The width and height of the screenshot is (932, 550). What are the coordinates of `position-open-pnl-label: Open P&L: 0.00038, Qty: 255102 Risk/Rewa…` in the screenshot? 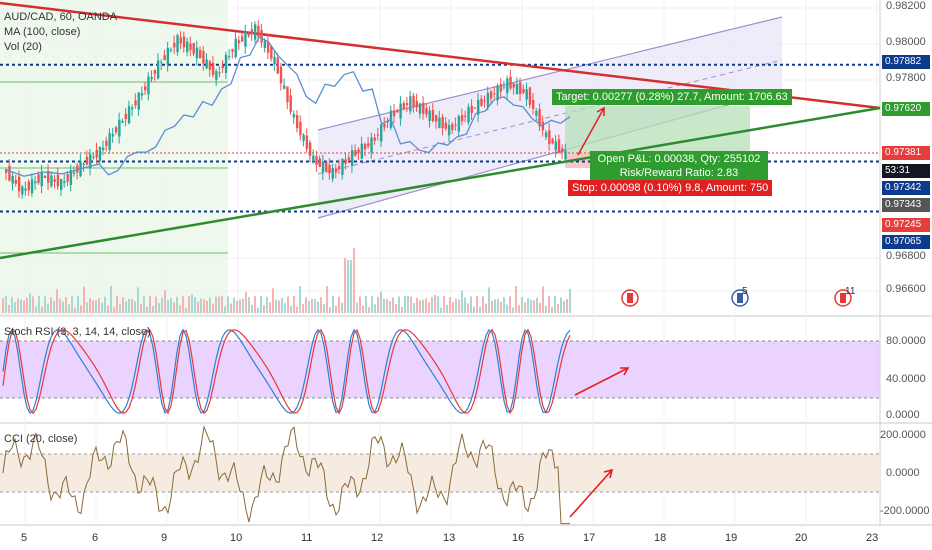 It's located at (679, 166).